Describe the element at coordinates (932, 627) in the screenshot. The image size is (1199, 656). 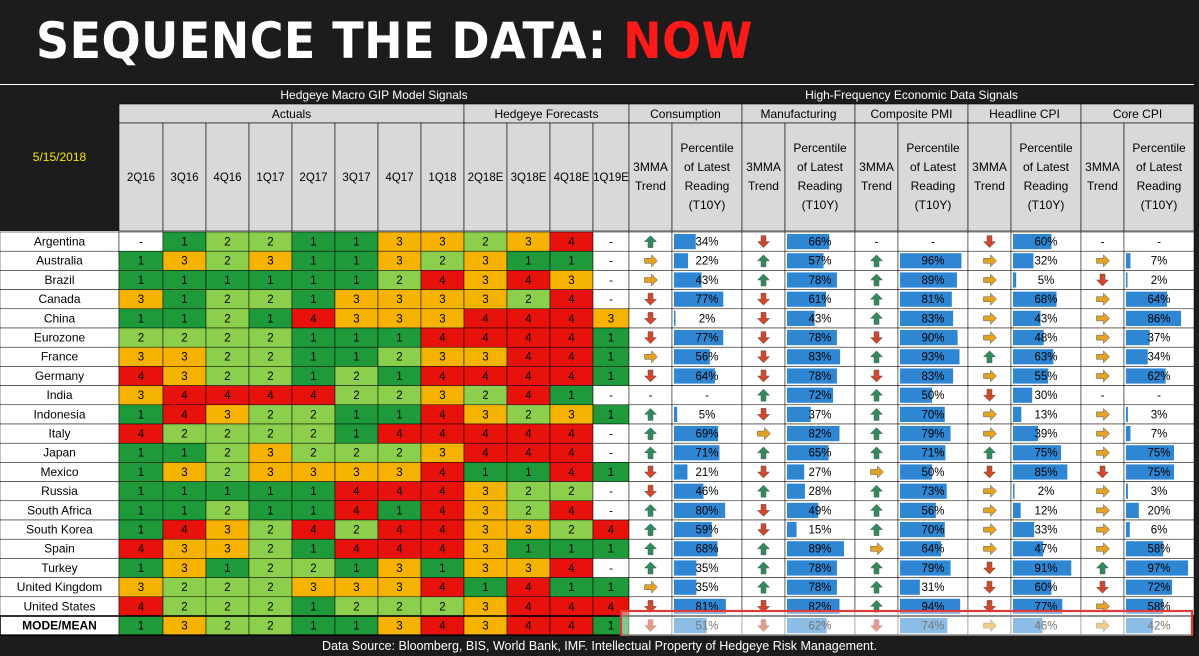
I see `percentile-value: 74%` at that location.